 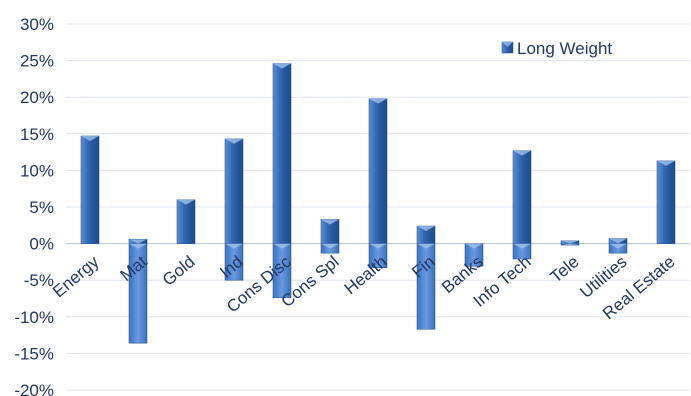 I want to click on legend: Long Weight, so click(x=556, y=48).